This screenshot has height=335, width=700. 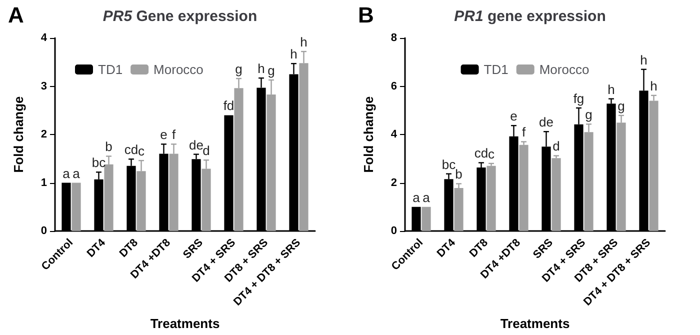 What do you see at coordinates (180, 16) in the screenshot?
I see `chart-title: PR5 Gene expression` at bounding box center [180, 16].